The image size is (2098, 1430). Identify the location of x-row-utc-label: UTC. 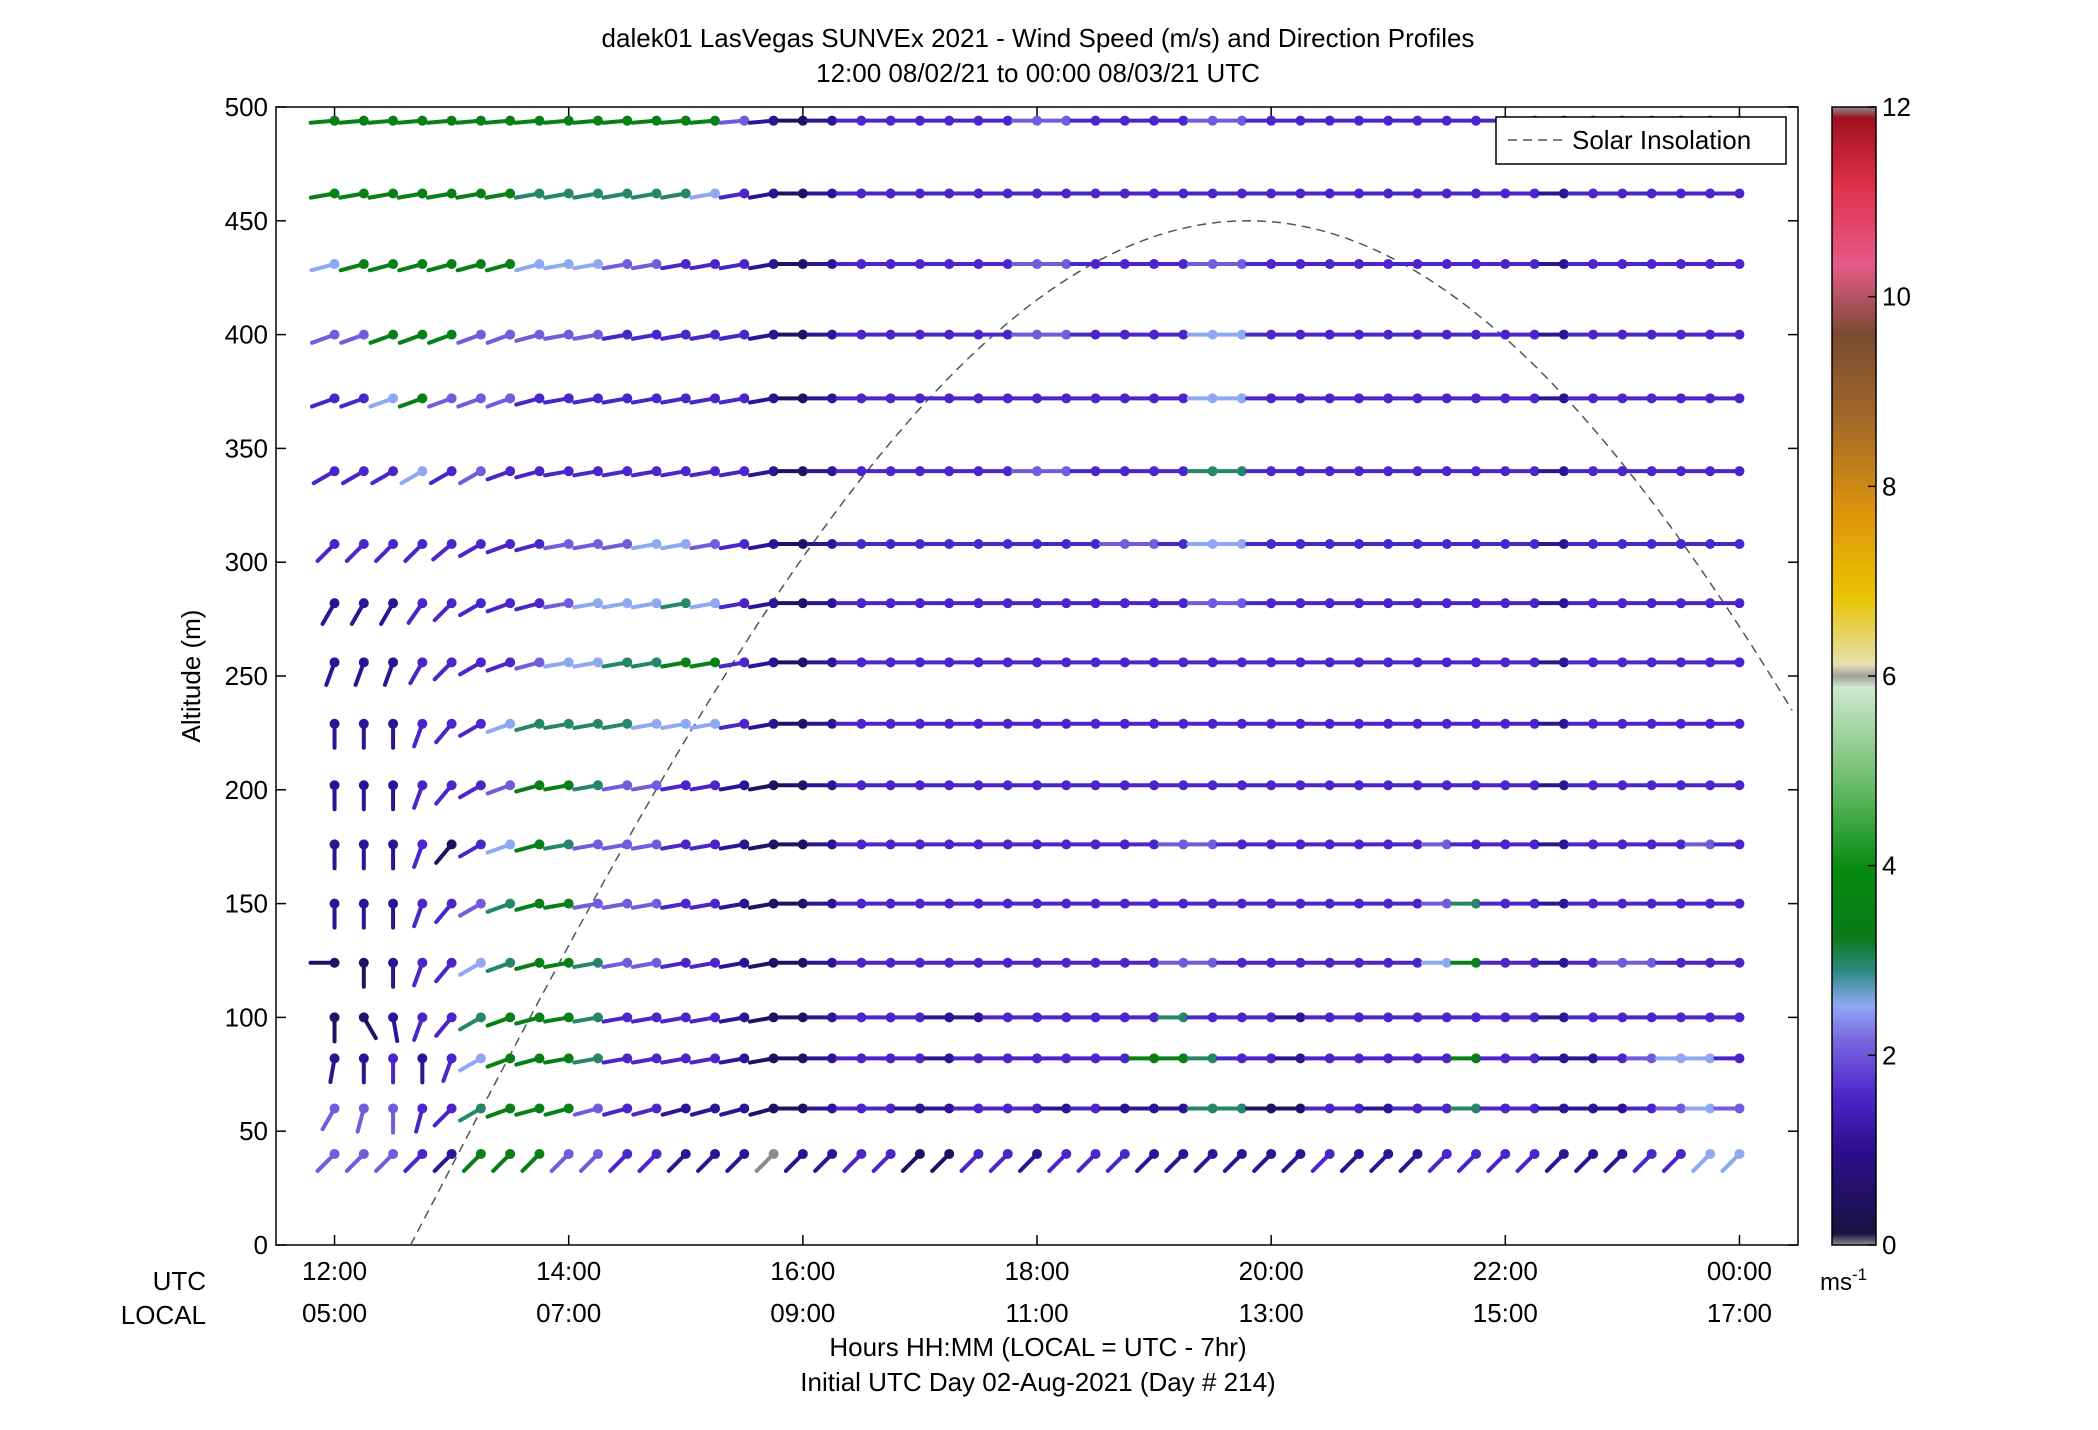
(179, 1281).